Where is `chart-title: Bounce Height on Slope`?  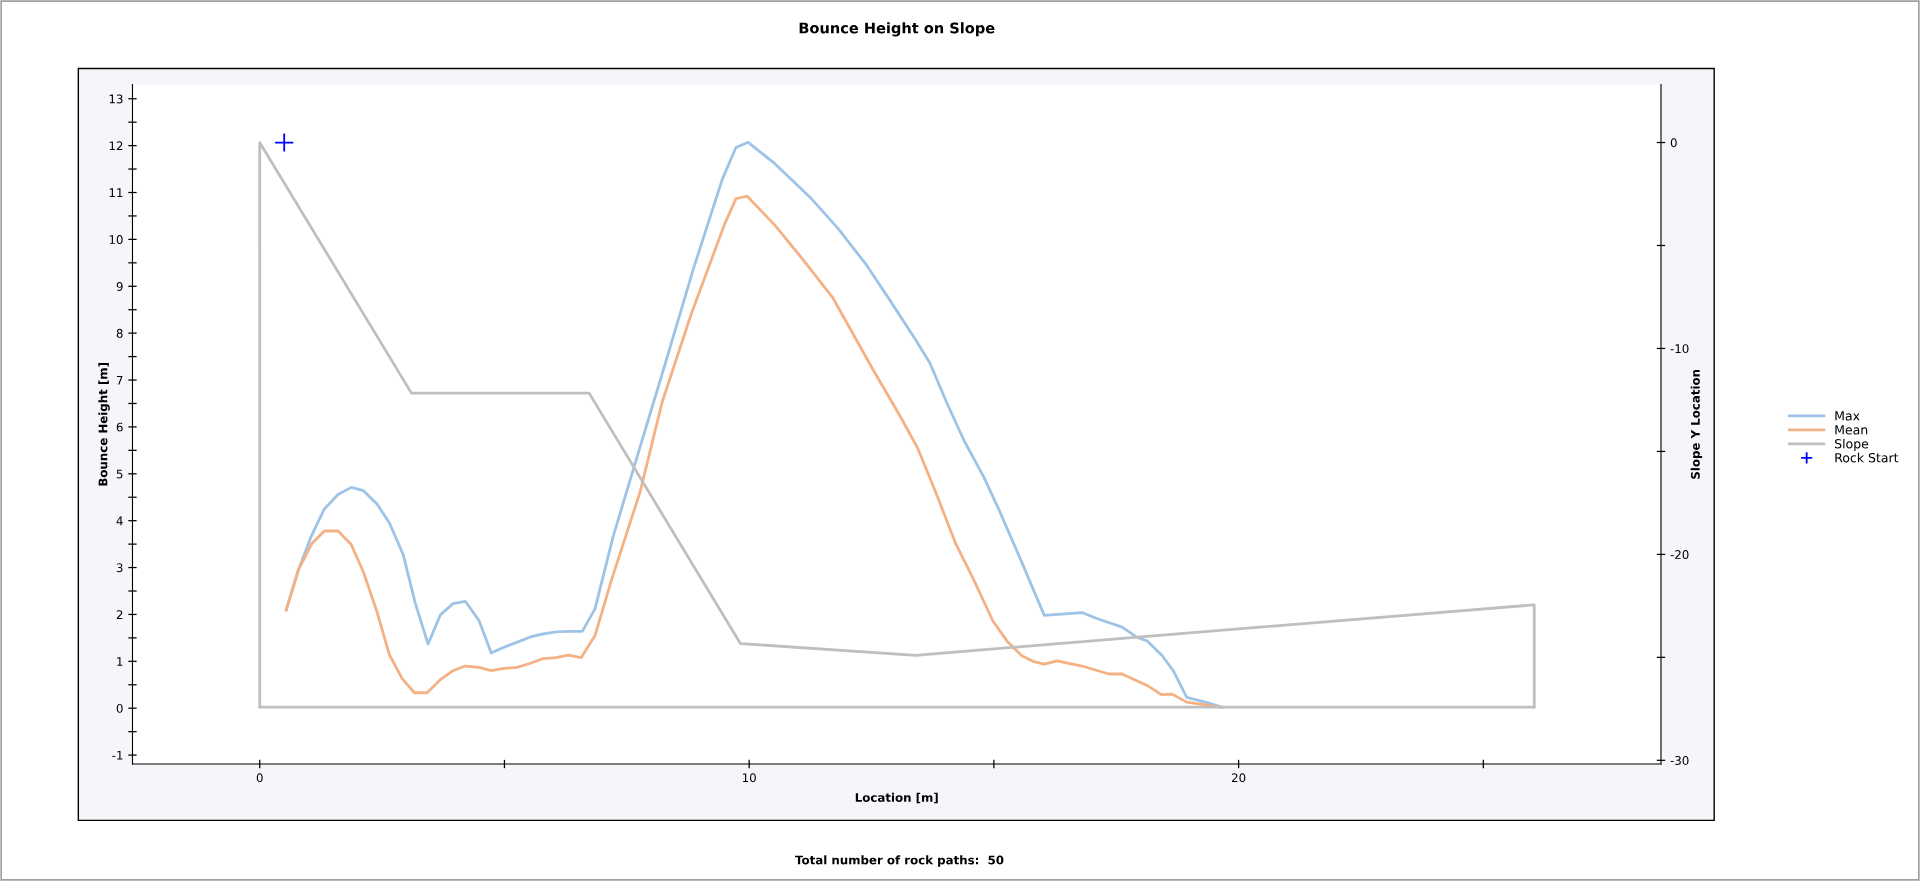
chart-title: Bounce Height on Slope is located at coordinates (897, 29).